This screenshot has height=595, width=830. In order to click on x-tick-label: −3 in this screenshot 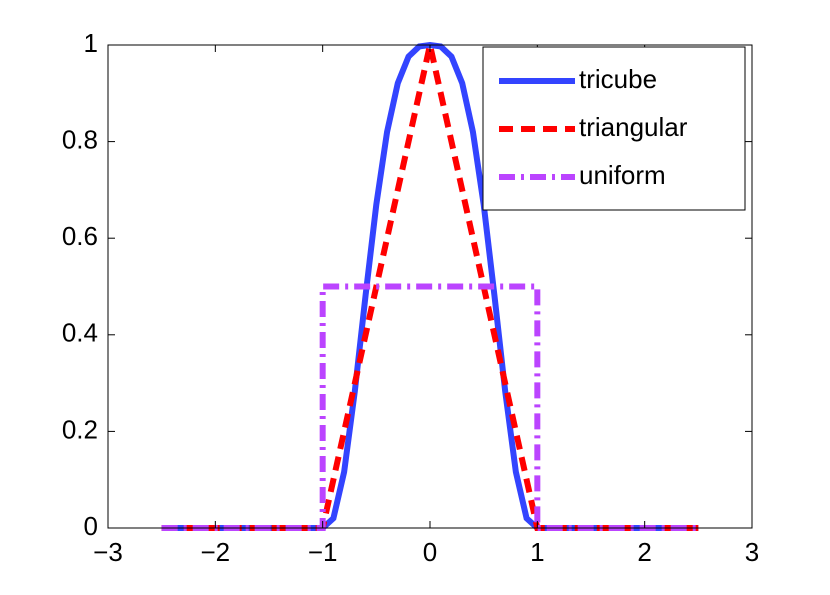, I will do `click(108, 552)`.